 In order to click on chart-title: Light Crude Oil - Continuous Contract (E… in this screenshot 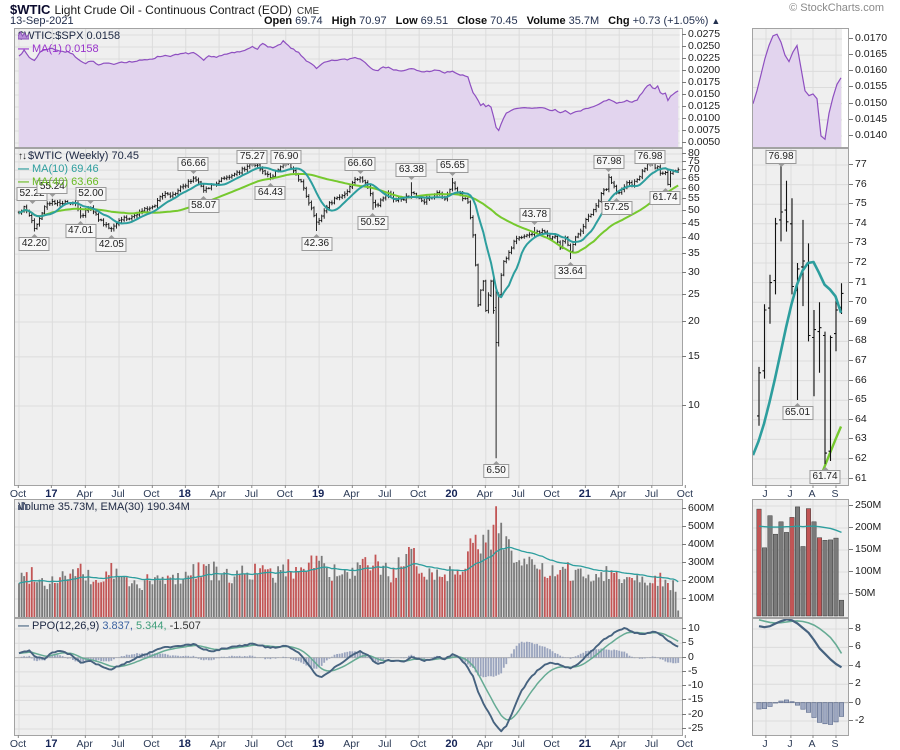, I will do `click(173, 10)`.